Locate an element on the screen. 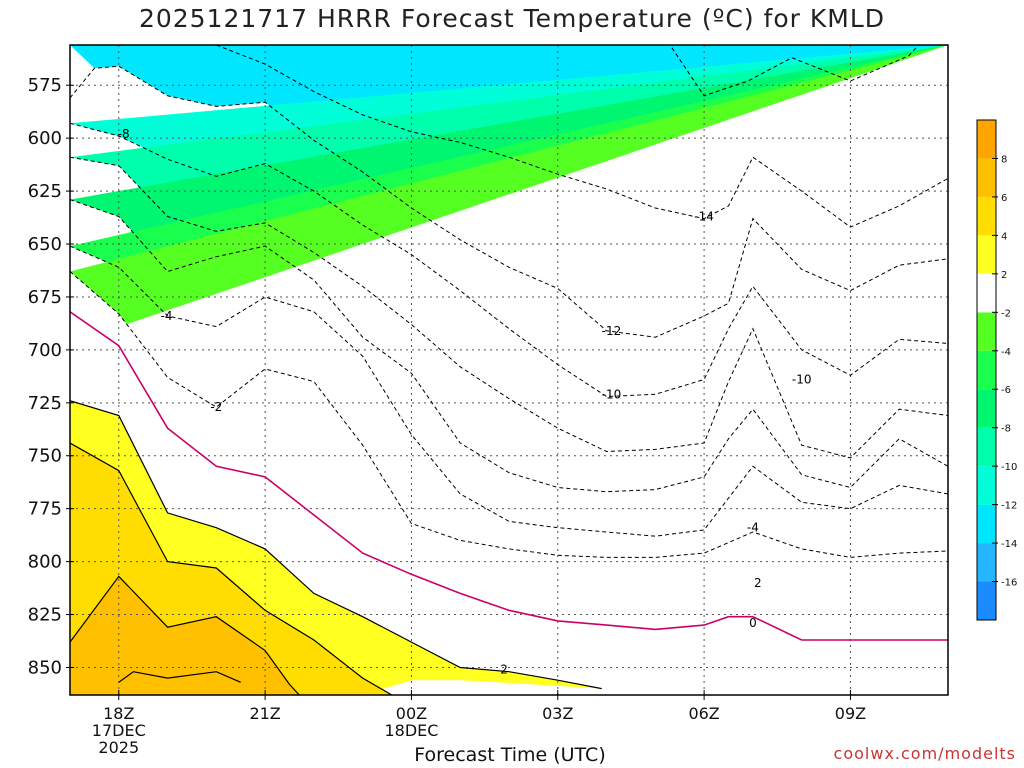 The image size is (1024, 768). colorbar-label: 4 is located at coordinates (1004, 236).